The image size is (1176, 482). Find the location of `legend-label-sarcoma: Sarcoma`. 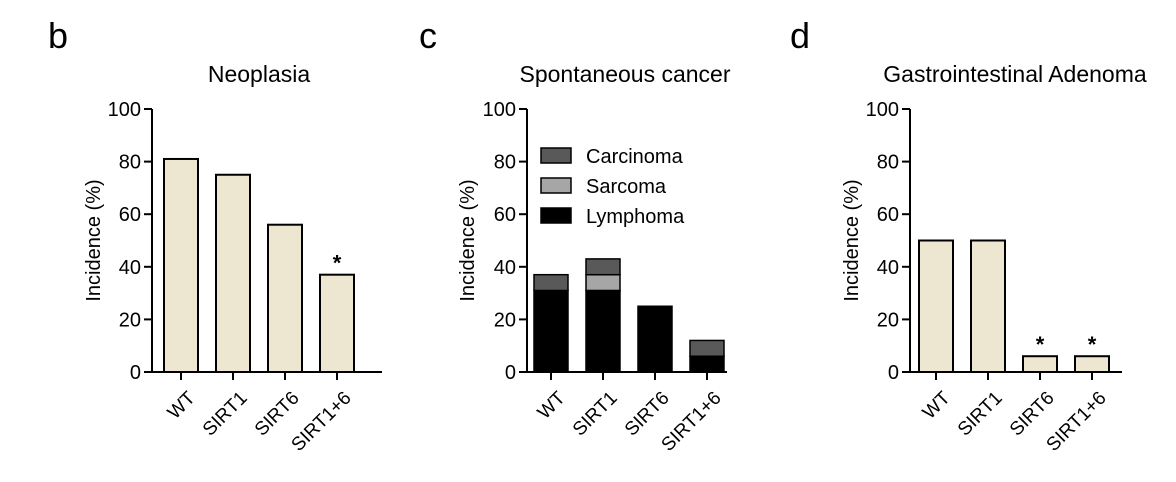

legend-label-sarcoma: Sarcoma is located at coordinates (626, 187).